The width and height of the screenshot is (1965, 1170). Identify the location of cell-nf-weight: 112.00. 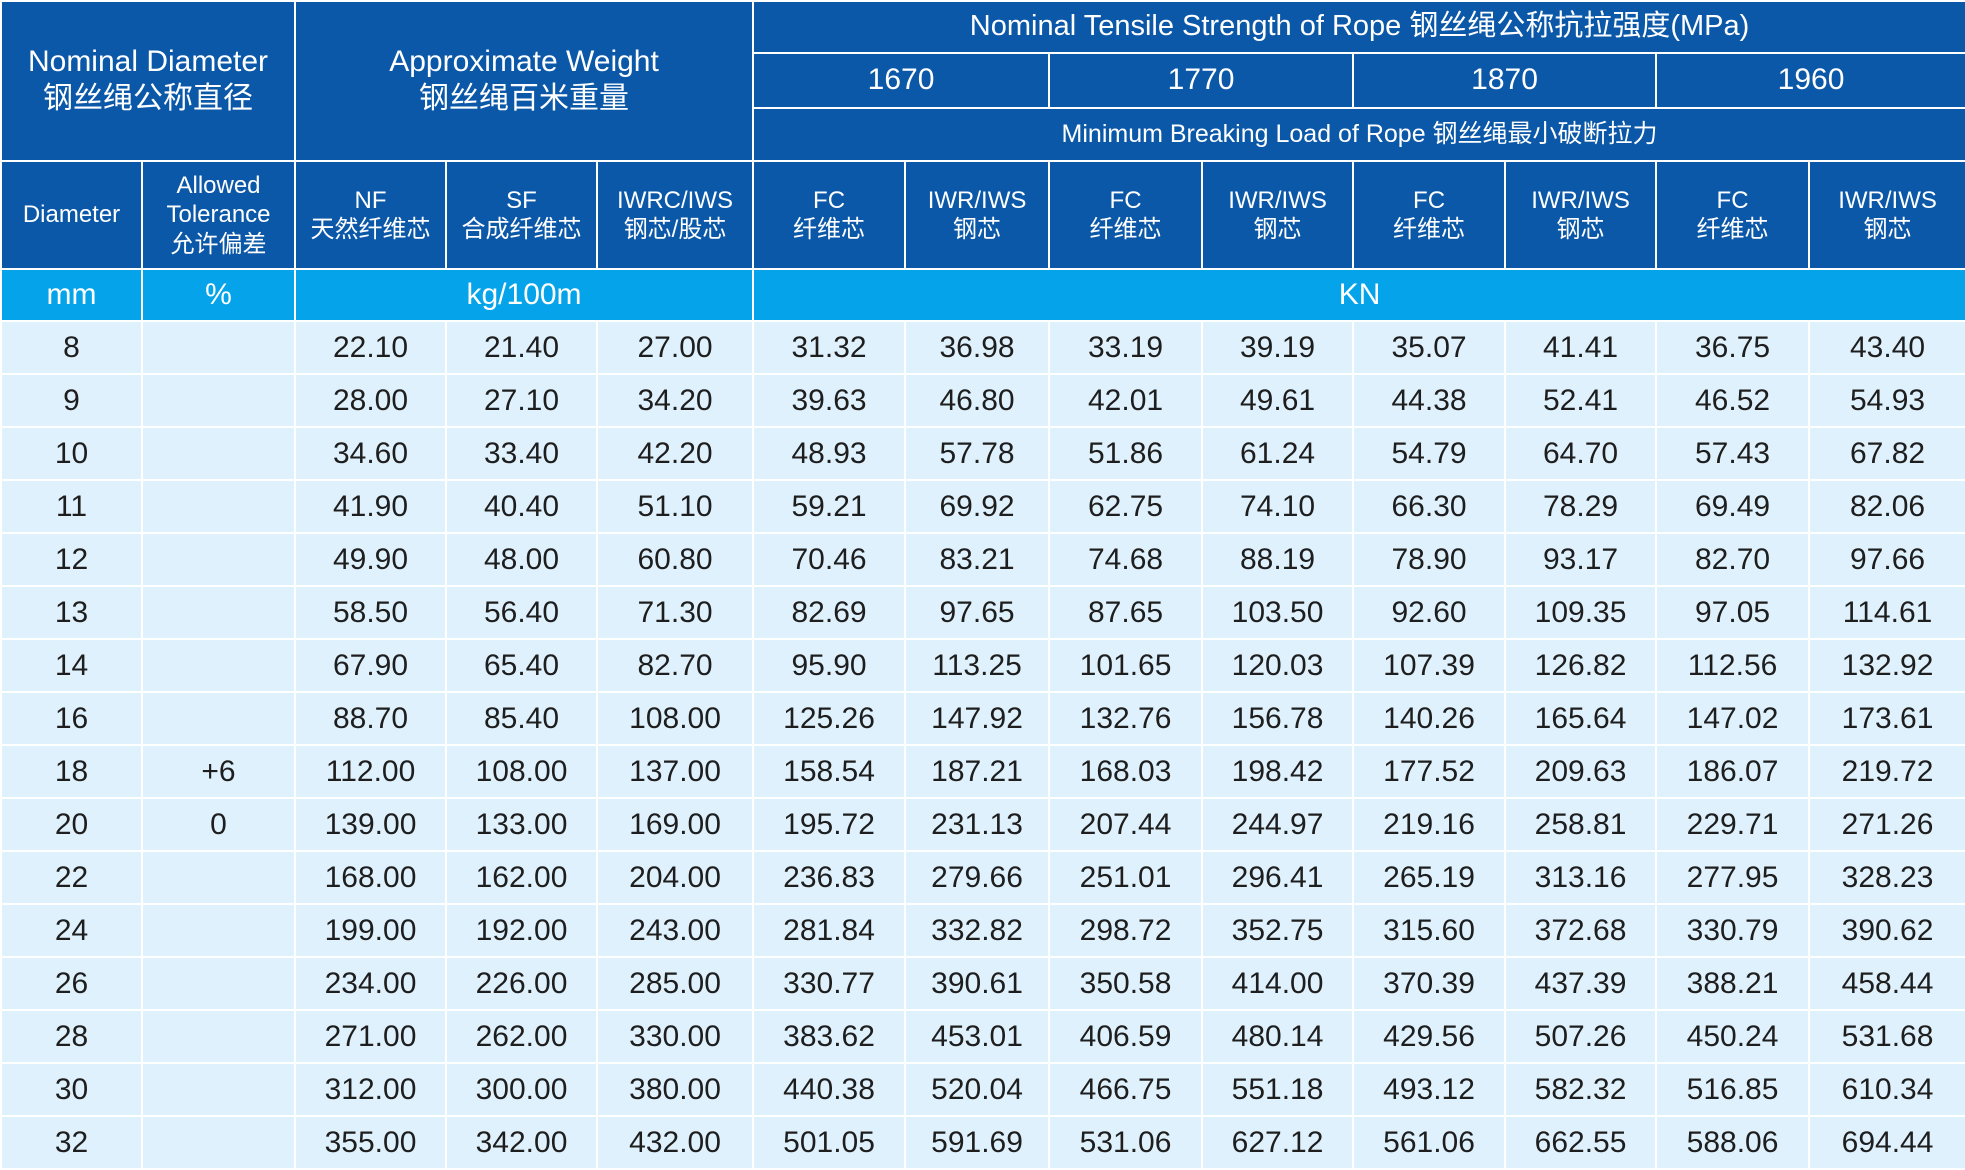
(371, 771).